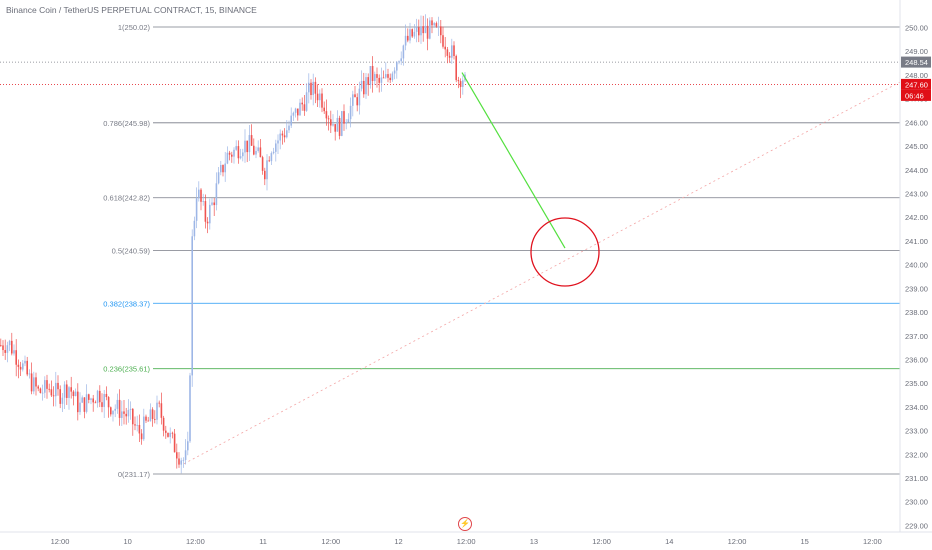  What do you see at coordinates (916, 288) in the screenshot?
I see `price-tick-label: 239.00` at bounding box center [916, 288].